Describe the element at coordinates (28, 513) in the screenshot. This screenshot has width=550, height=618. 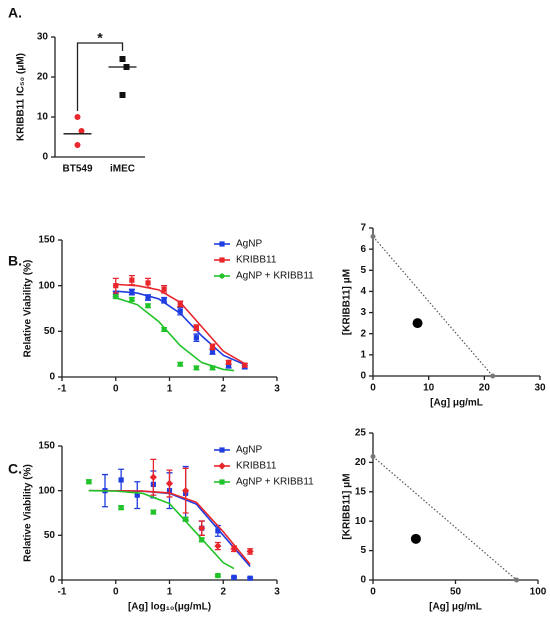
I see `y-axis-label: Relative Viability (%)` at that location.